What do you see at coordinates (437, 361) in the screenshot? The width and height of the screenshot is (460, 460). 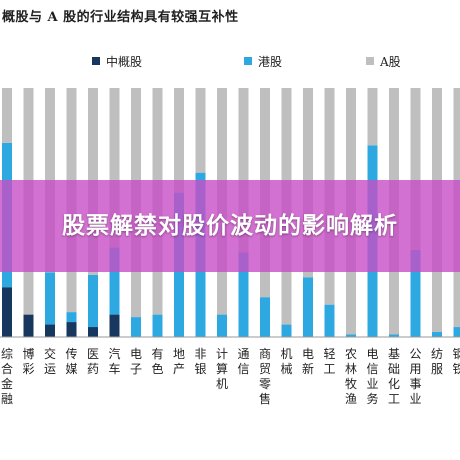 I see `x-tick-label-20: 纺服` at bounding box center [437, 361].